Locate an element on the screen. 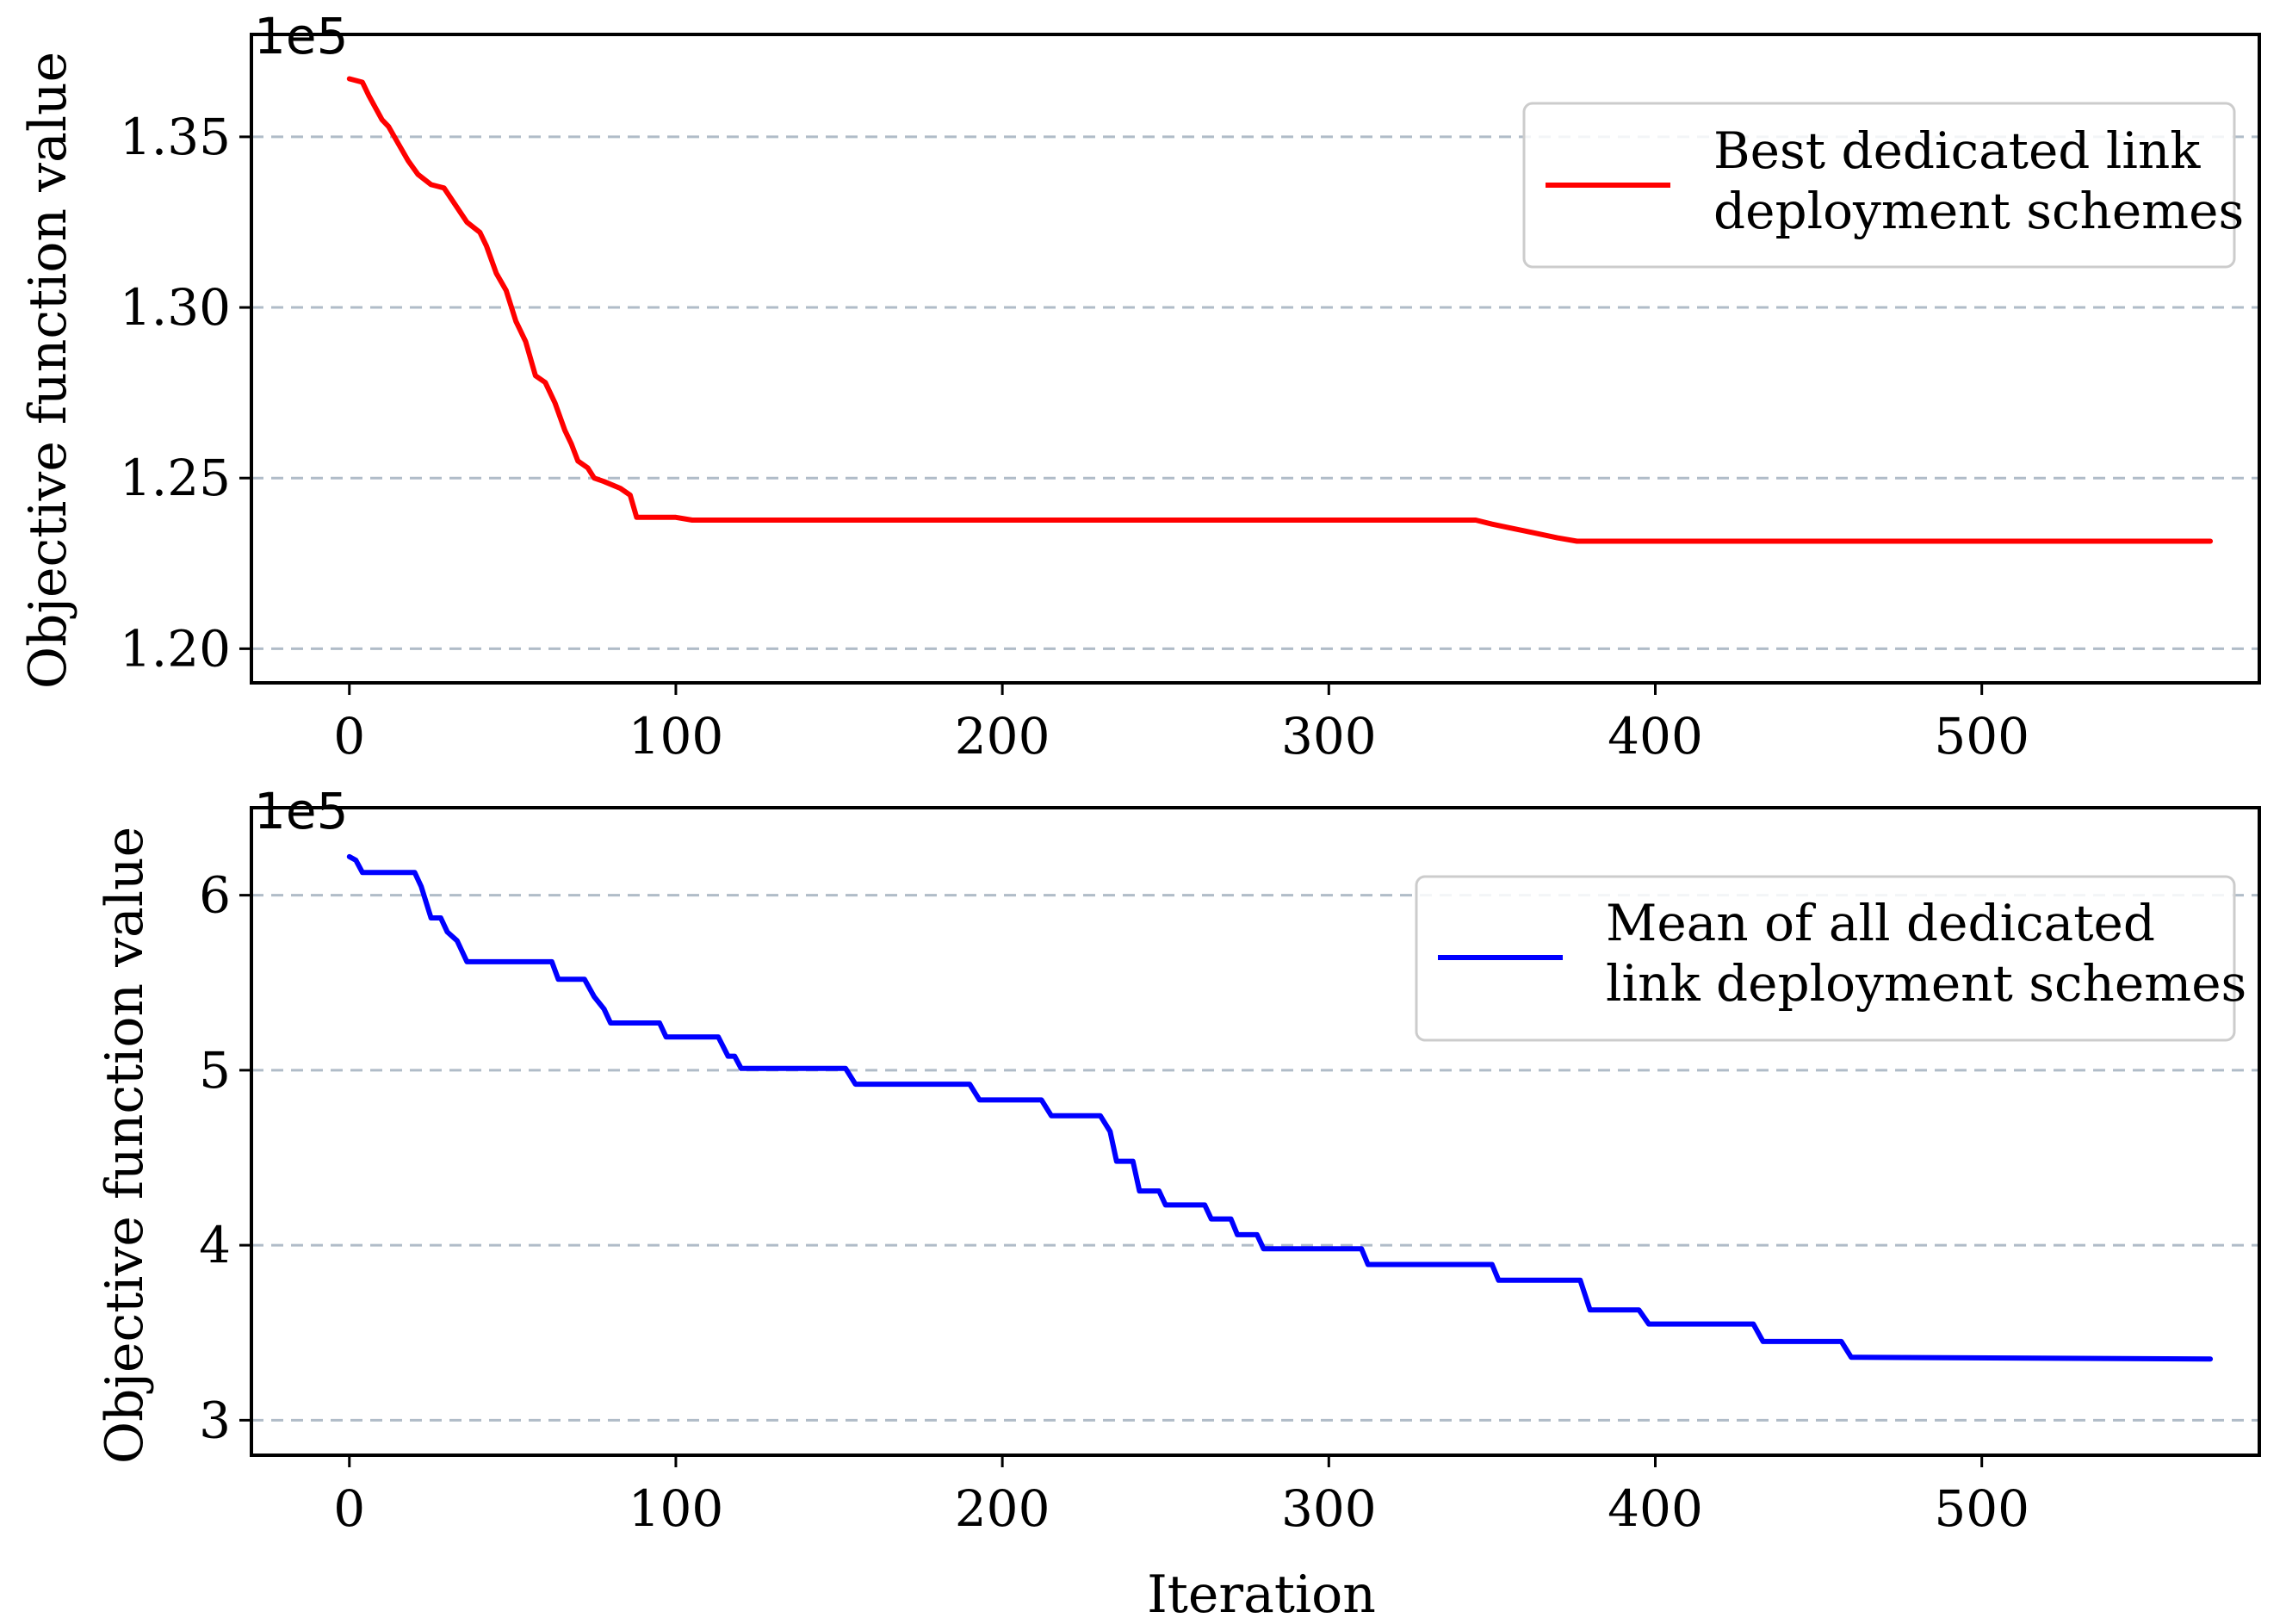 The image size is (2286, 1624). top-ytick-label-0: 1.20 is located at coordinates (175, 648).